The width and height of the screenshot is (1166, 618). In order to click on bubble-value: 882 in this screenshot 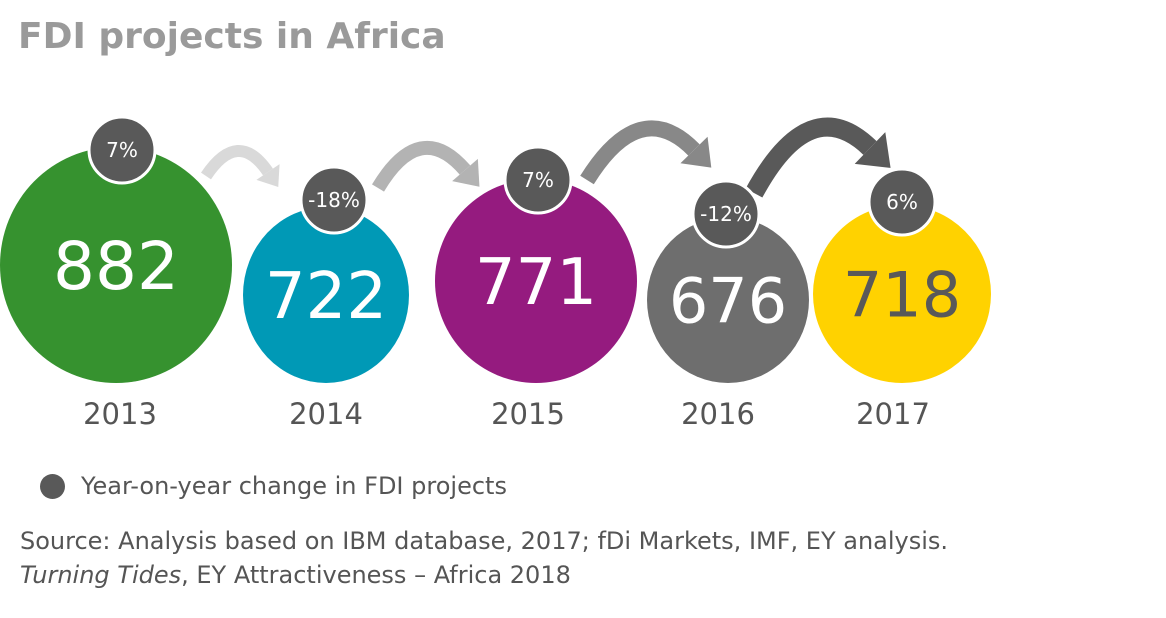, I will do `click(116, 266)`.